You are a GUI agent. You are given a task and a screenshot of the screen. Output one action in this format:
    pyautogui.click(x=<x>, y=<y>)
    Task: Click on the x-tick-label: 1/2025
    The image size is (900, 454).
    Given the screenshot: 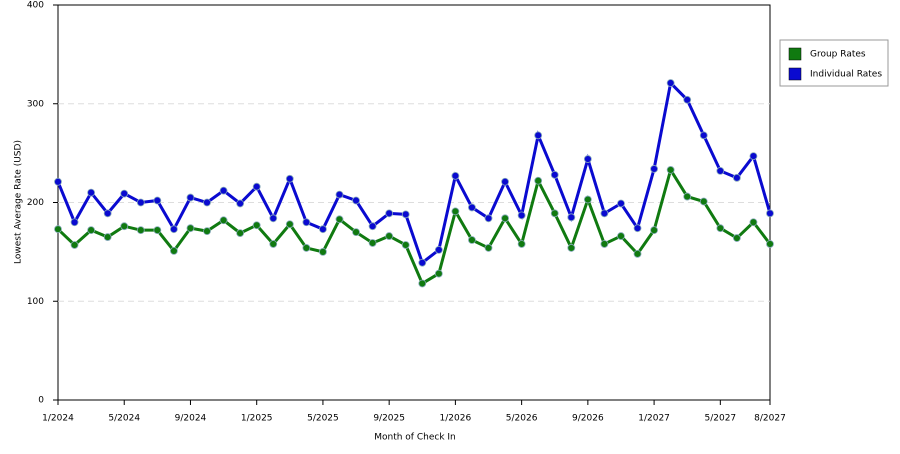 What is the action you would take?
    pyautogui.click(x=257, y=419)
    